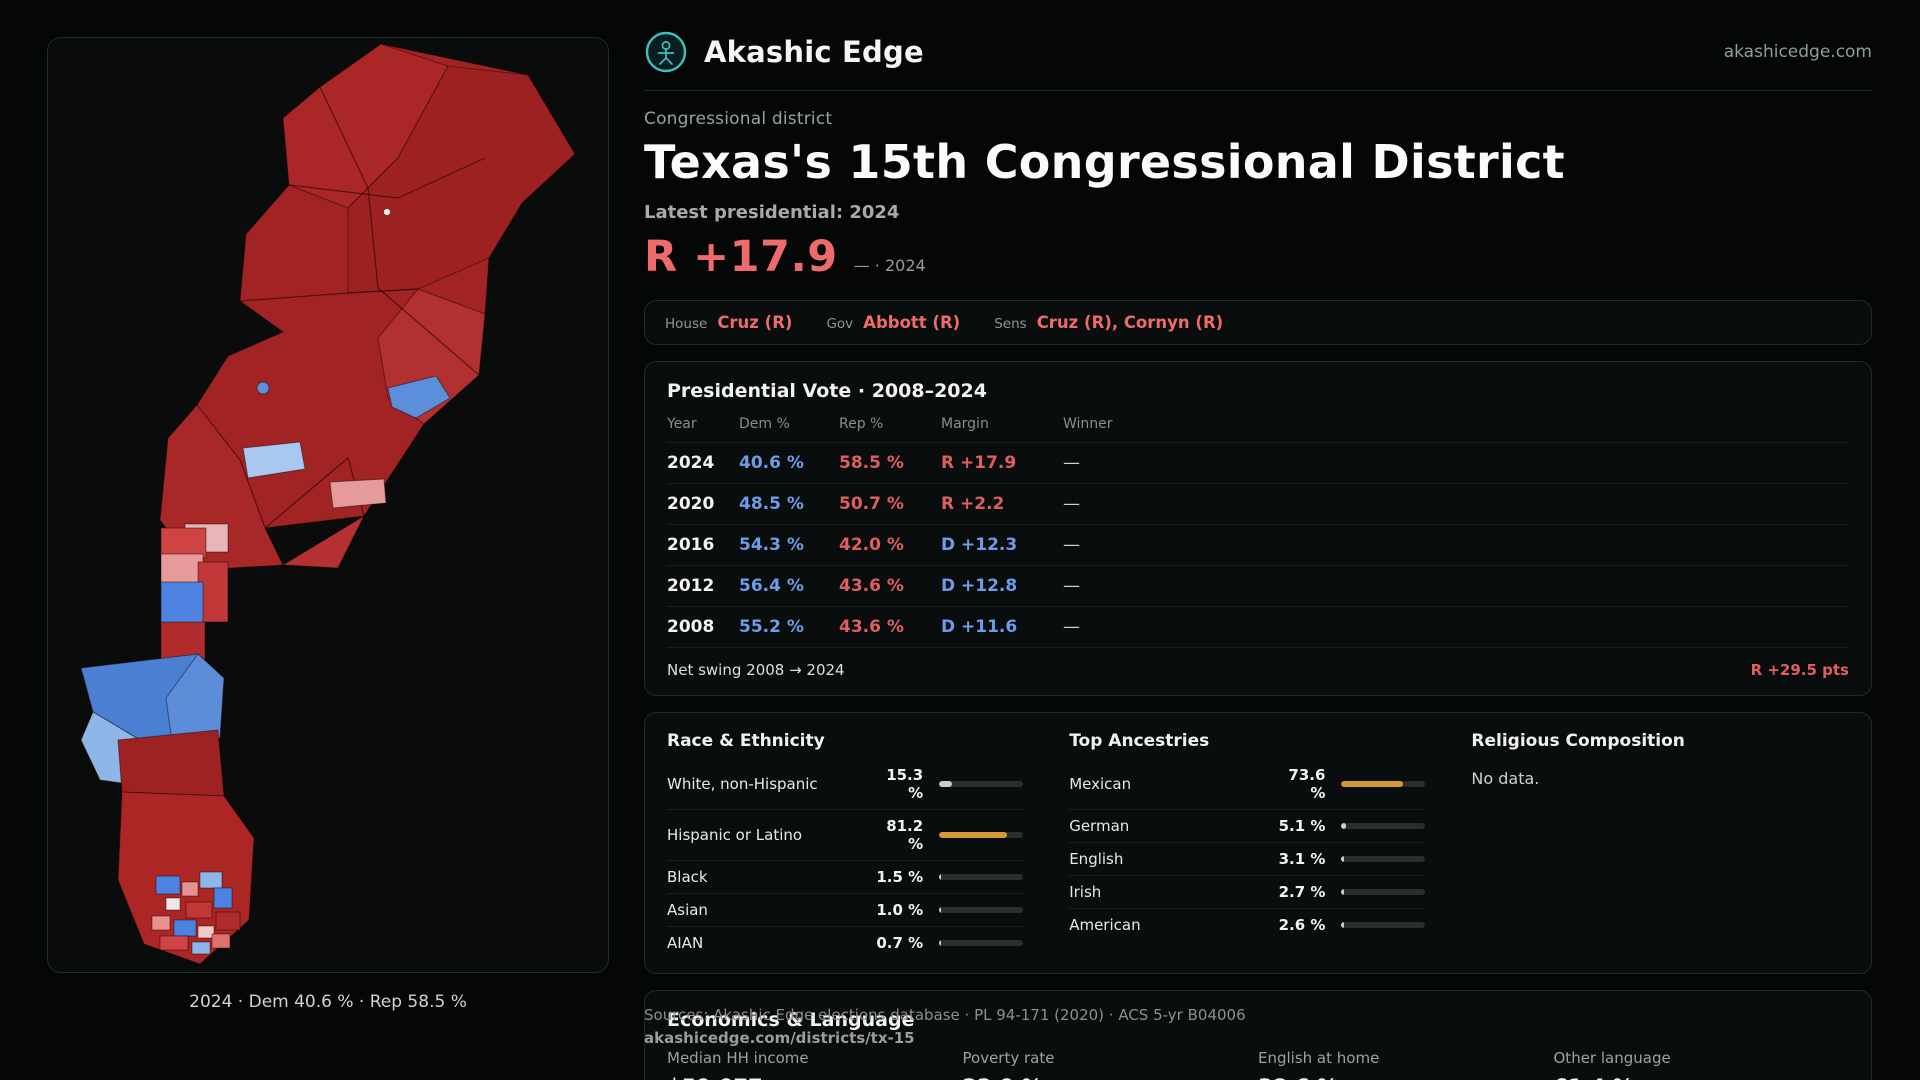  I want to click on headline-margin-value: R +17.9, so click(741, 257).